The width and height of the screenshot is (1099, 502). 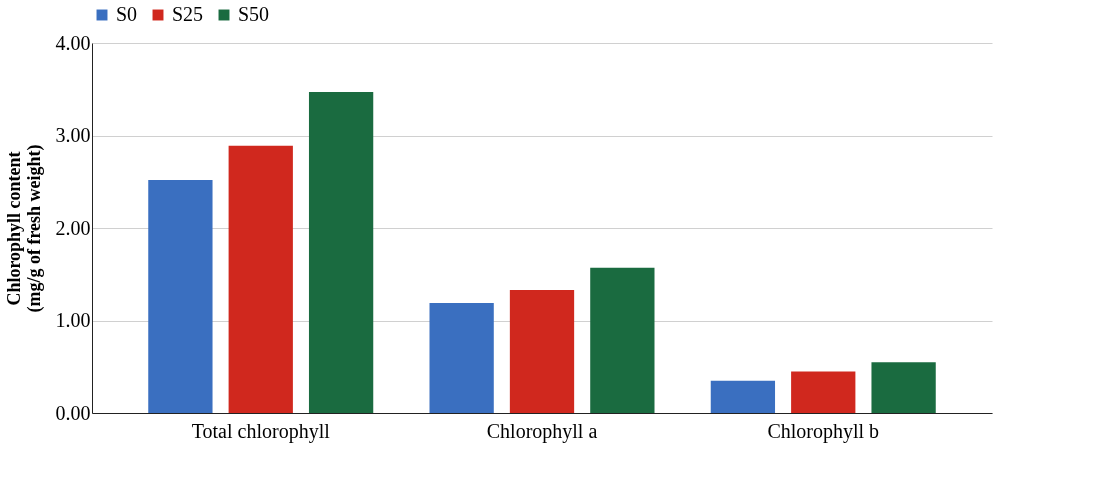 What do you see at coordinates (73, 135) in the screenshot?
I see `y-tick-label: 3.00` at bounding box center [73, 135].